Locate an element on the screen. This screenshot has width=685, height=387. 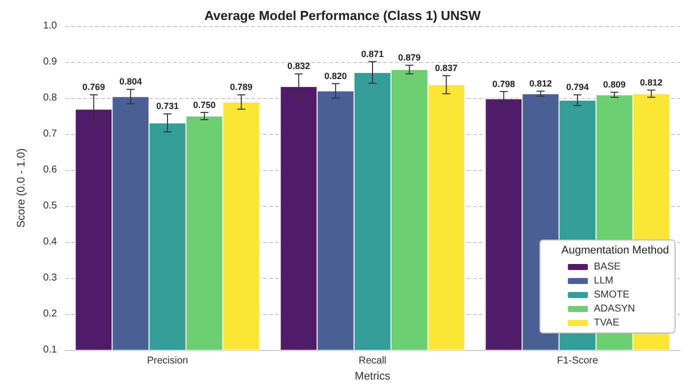
x-tick-label: F1-Score is located at coordinates (577, 361).